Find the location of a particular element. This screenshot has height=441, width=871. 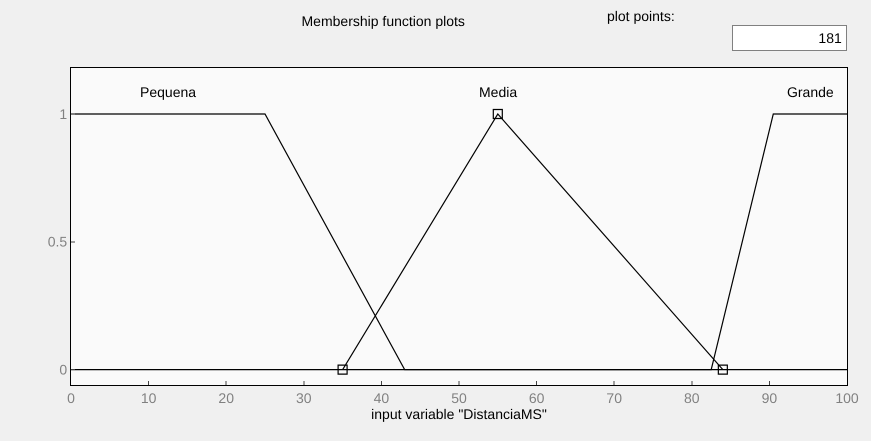

x-tick-label: 20 is located at coordinates (226, 398).